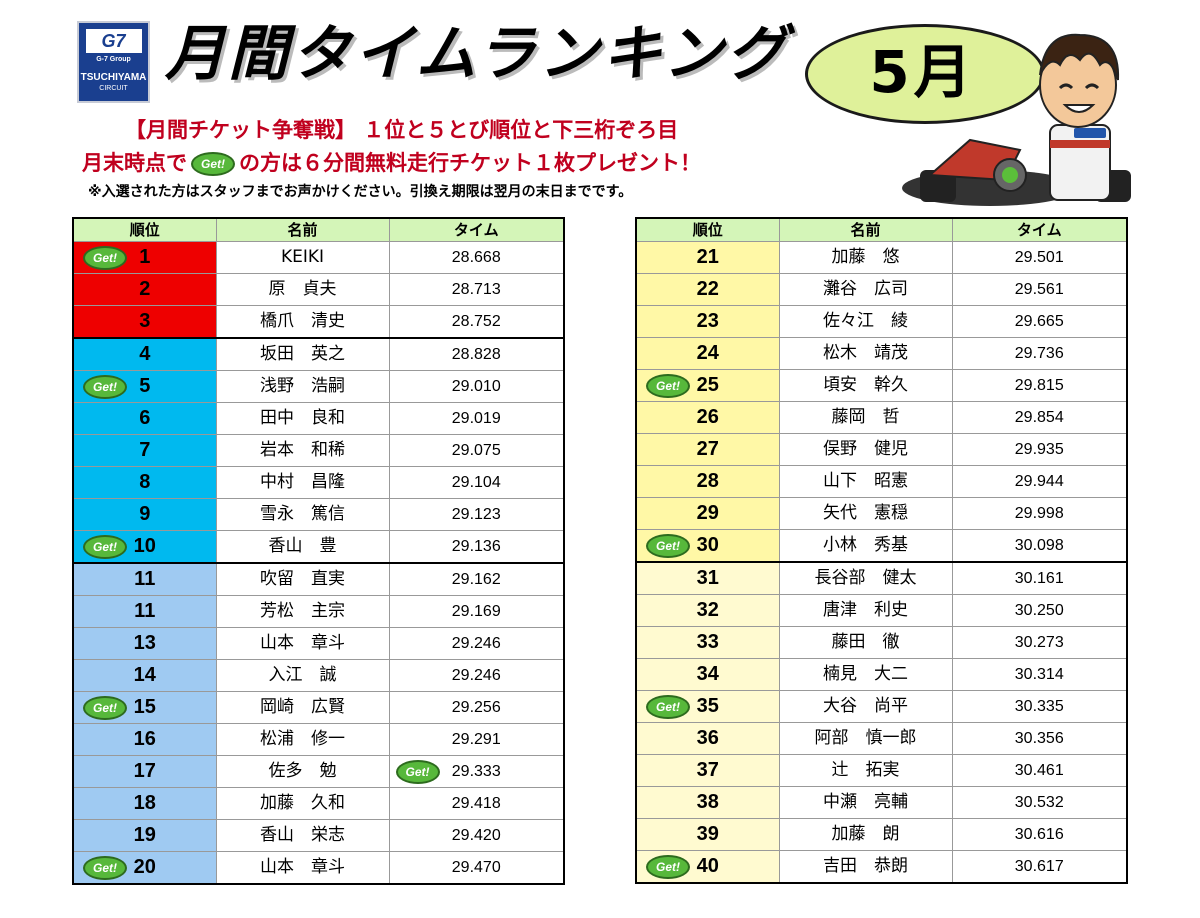 This screenshot has width=1200, height=918. Describe the element at coordinates (144, 771) in the screenshot. I see `rank-number: 17` at that location.